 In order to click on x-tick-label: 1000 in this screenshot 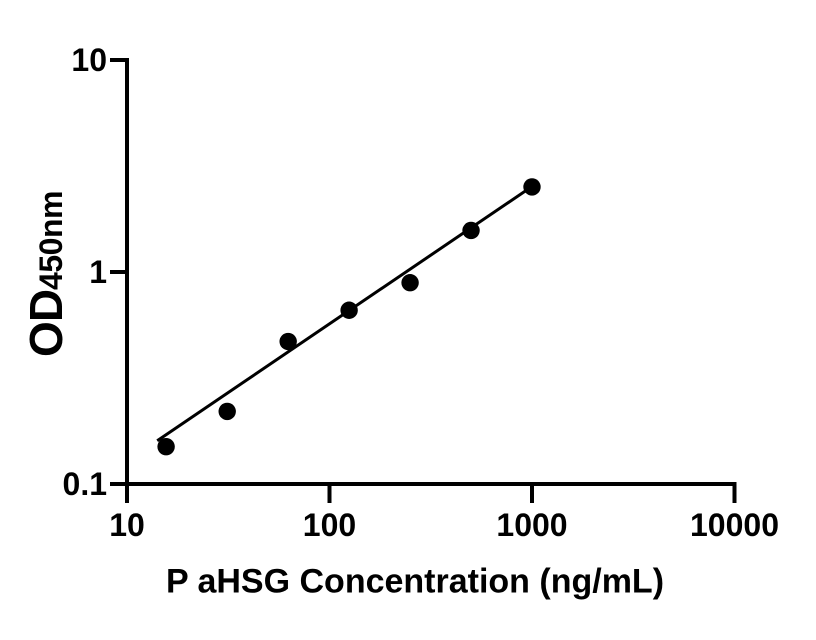, I will do `click(531, 525)`.